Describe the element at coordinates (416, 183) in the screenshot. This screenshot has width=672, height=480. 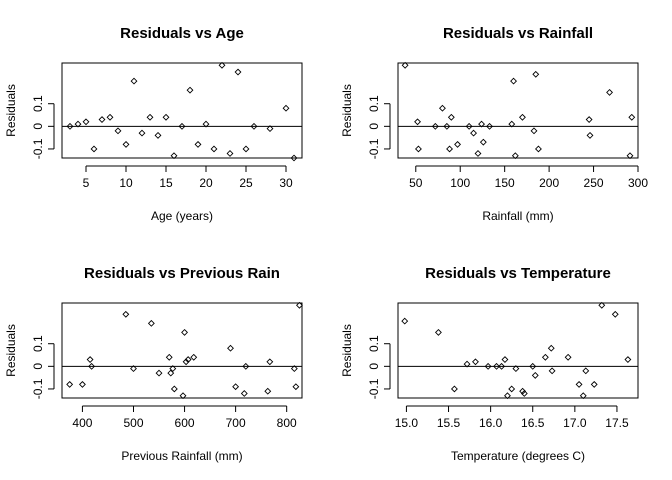
I see `x-tick-label: 50` at that location.